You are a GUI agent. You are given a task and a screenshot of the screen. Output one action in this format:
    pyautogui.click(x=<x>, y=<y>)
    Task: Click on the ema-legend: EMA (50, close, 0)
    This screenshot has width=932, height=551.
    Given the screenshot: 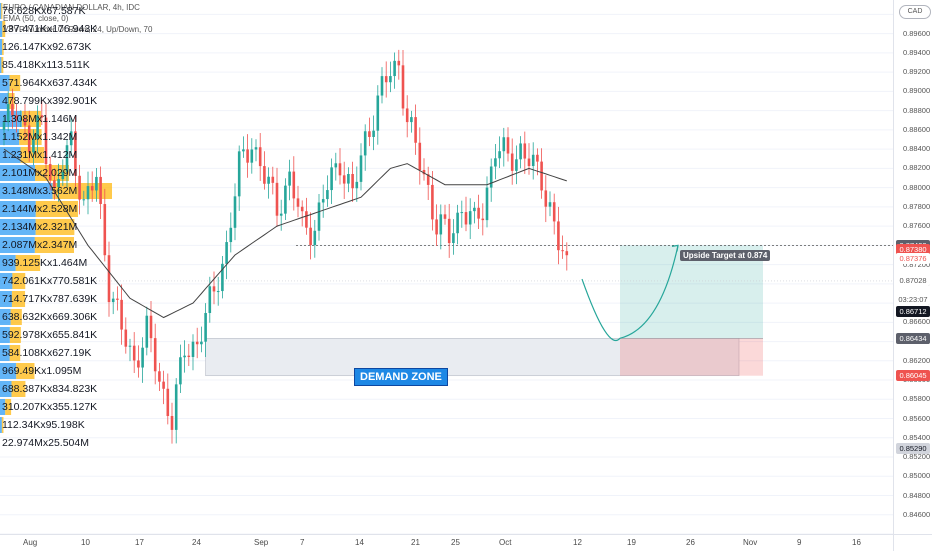 What is the action you would take?
    pyautogui.click(x=36, y=18)
    